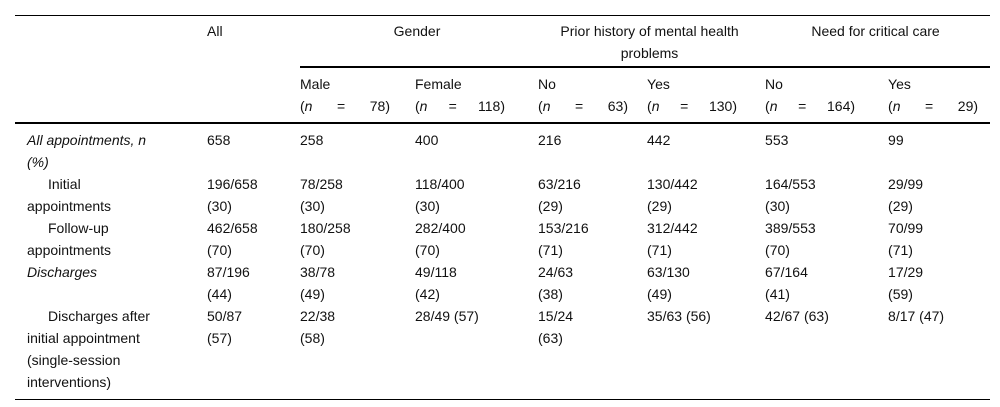 The width and height of the screenshot is (1000, 407). What do you see at coordinates (583, 106) in the screenshot?
I see `sample-size: (n = 63)` at bounding box center [583, 106].